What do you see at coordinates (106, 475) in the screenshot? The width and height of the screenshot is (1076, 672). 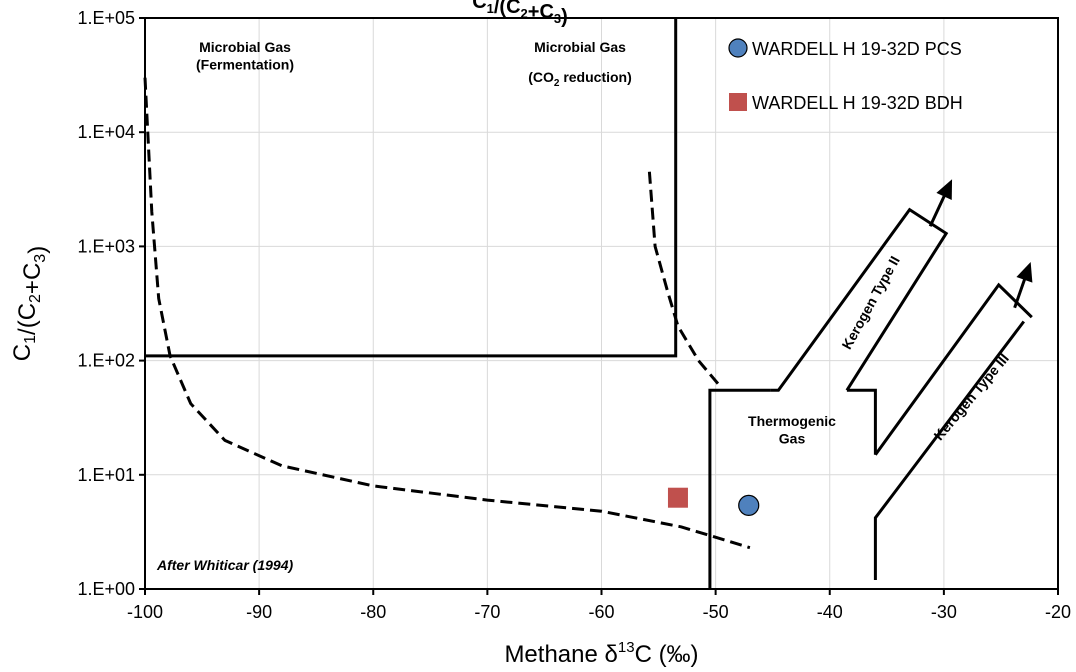 I see `y-tick-label: 1.E+01` at bounding box center [106, 475].